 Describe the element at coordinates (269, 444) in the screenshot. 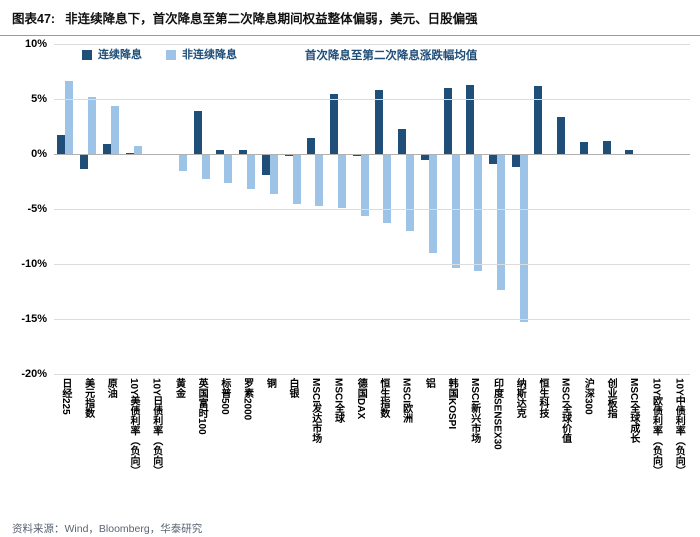

I see `x-label-slot: 铜` at that location.